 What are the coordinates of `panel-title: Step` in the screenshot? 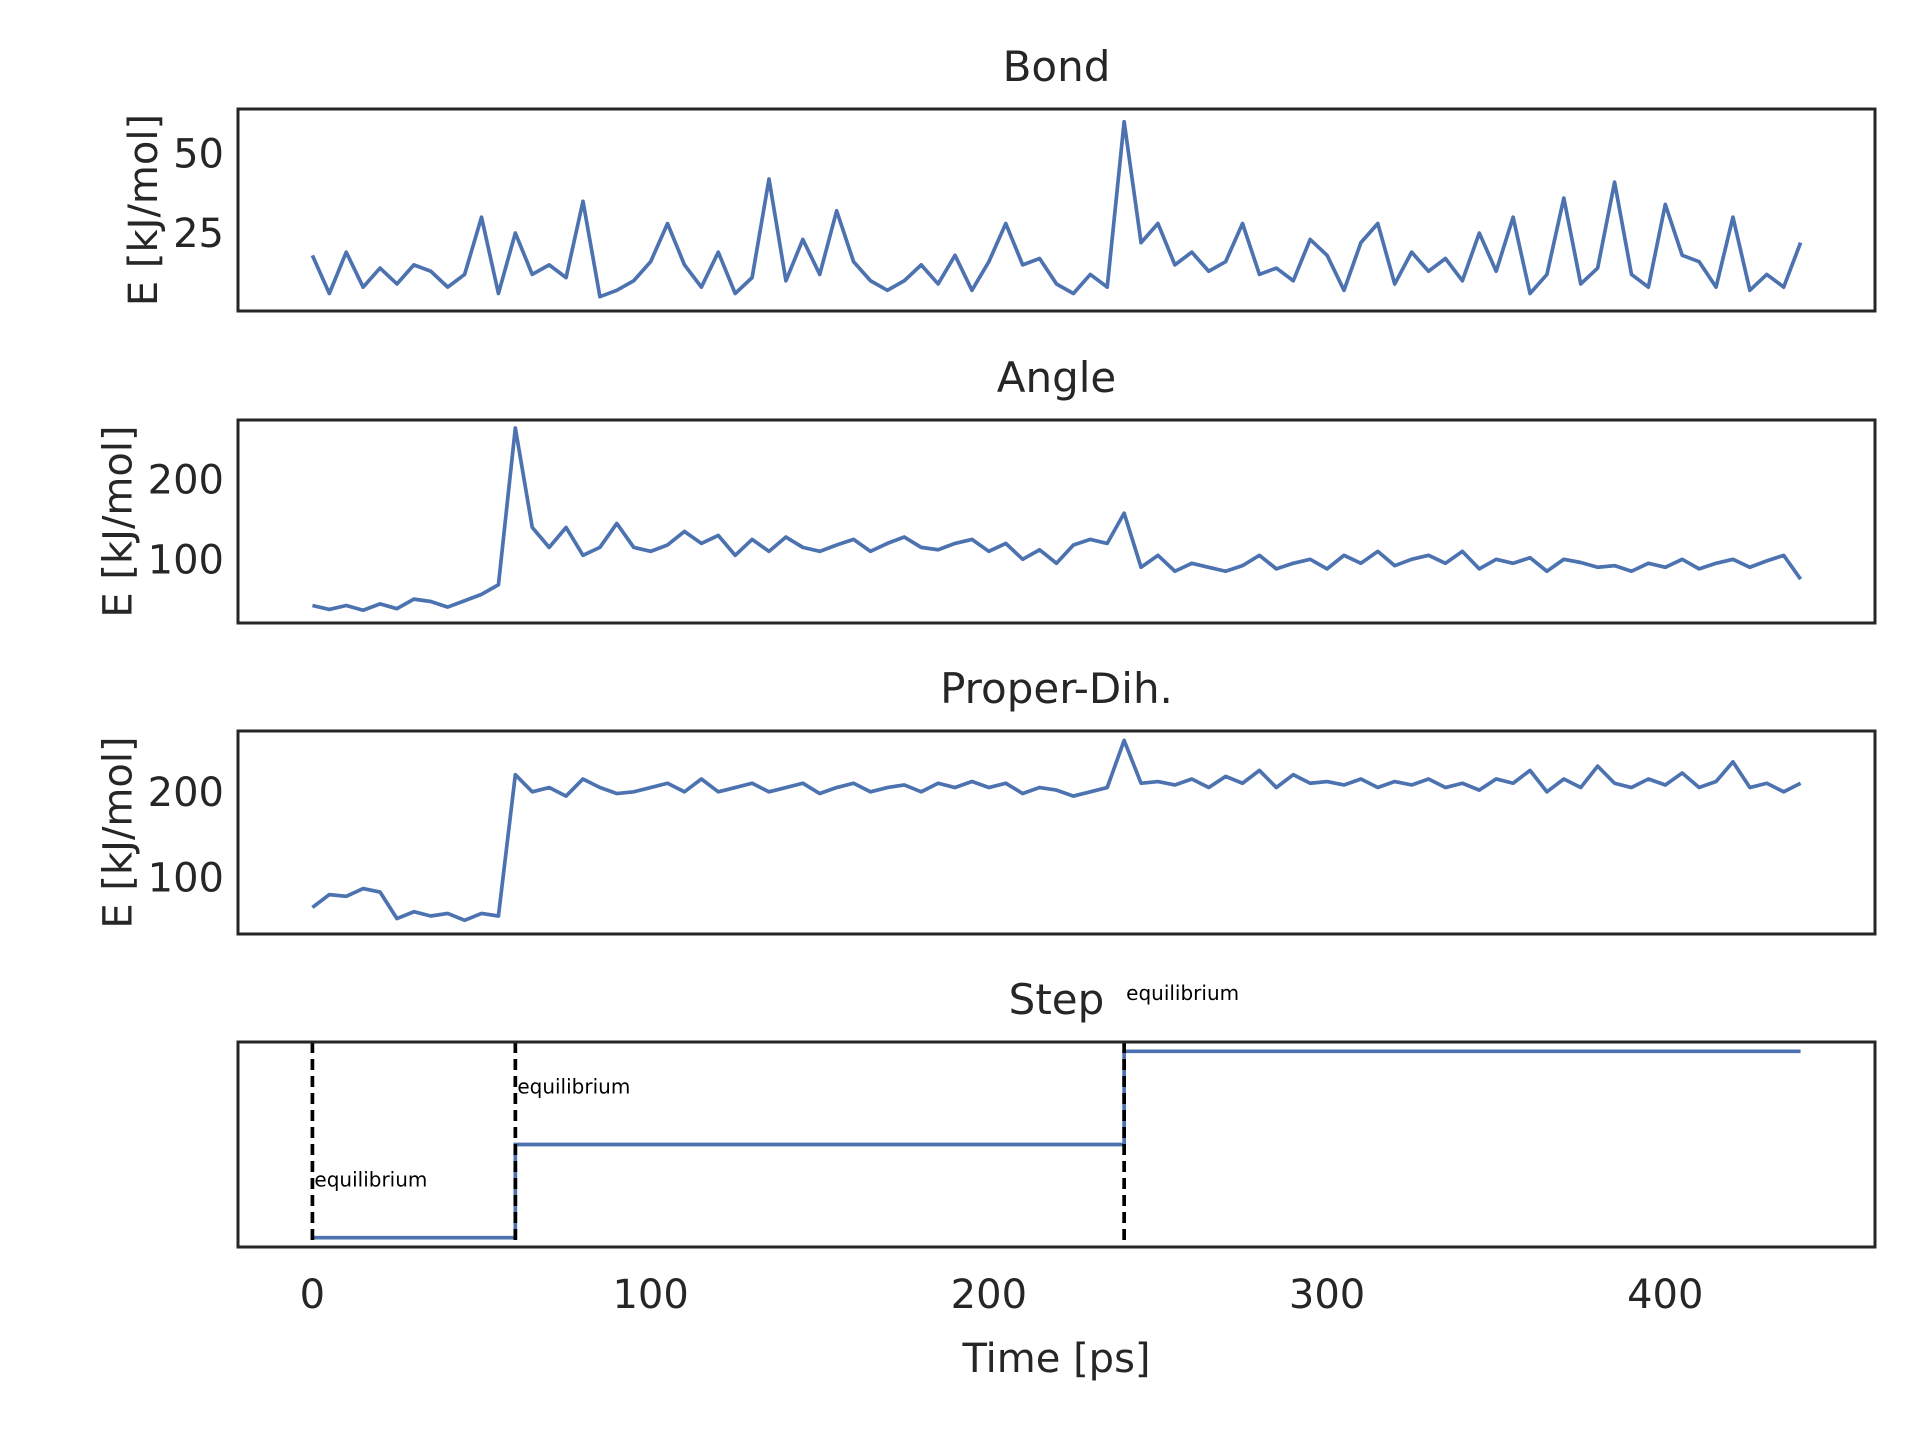 It's located at (1057, 999).